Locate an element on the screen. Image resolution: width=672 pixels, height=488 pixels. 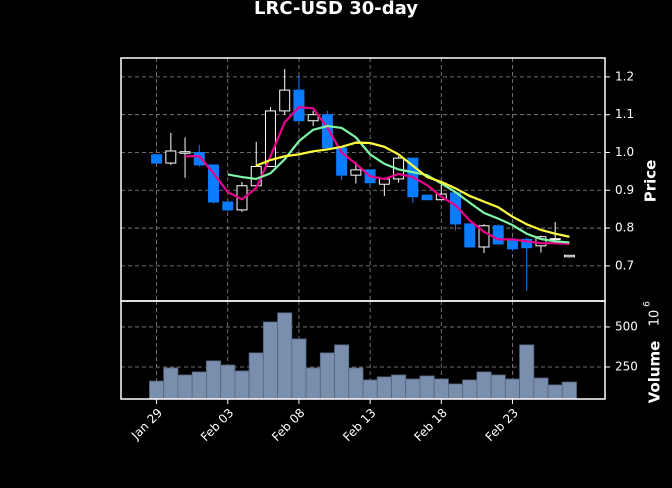
volume-panel-frame is located at coordinates (363, 350).